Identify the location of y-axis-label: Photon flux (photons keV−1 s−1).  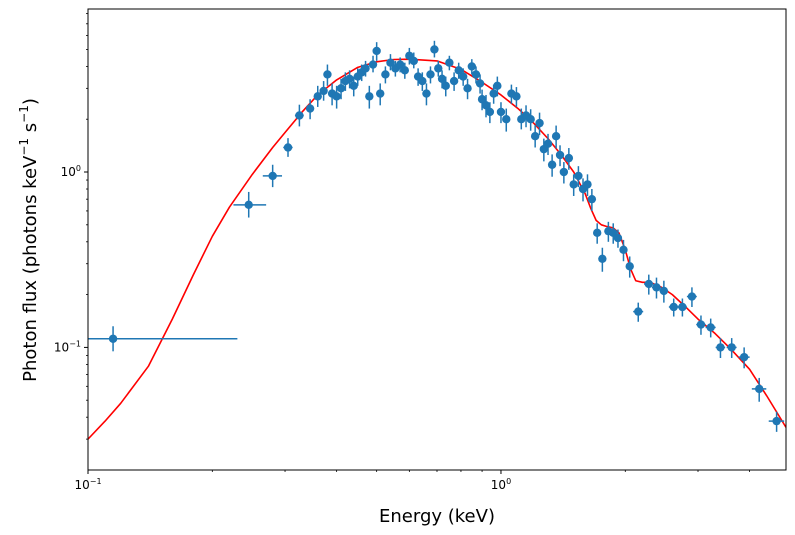
(29, 240).